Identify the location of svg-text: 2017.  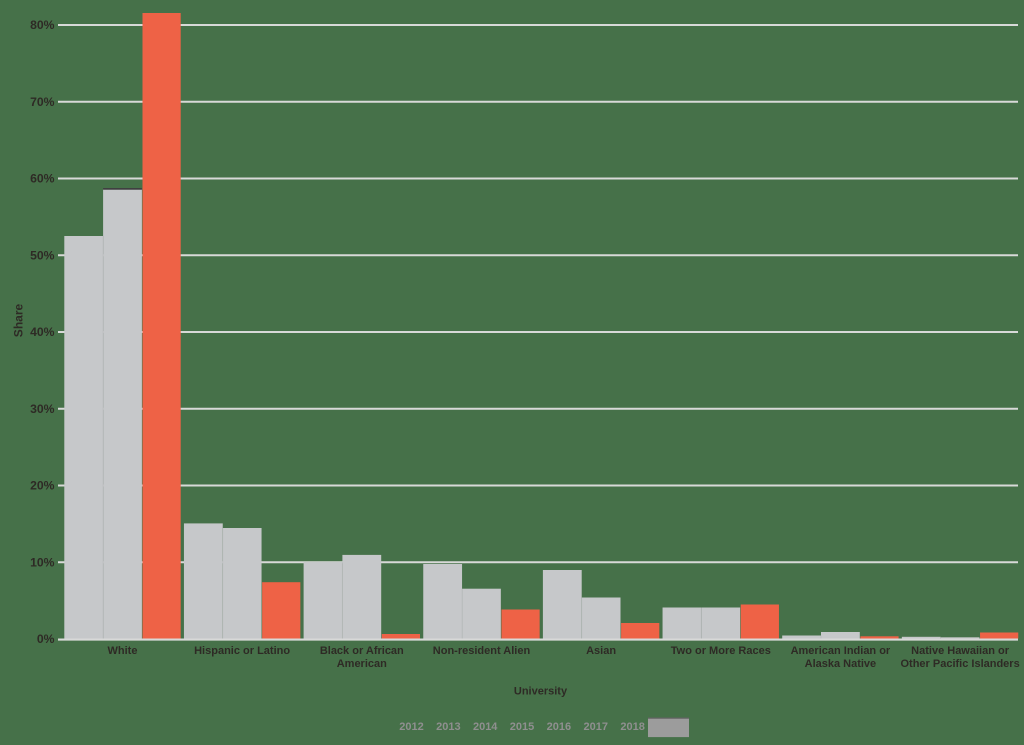
(596, 727).